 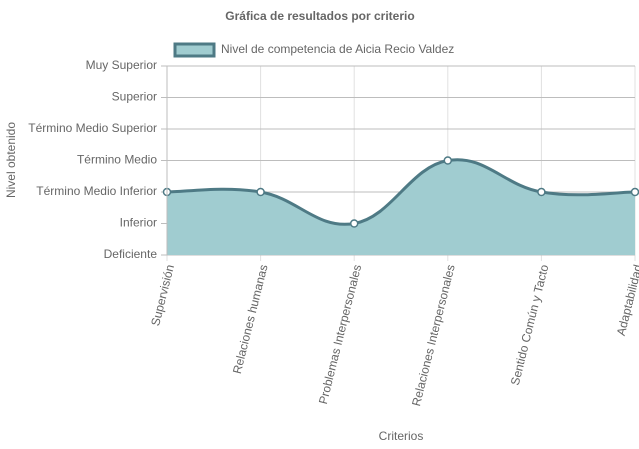 What do you see at coordinates (250, 319) in the screenshot?
I see `x-tick-label: Relaciones humanas` at bounding box center [250, 319].